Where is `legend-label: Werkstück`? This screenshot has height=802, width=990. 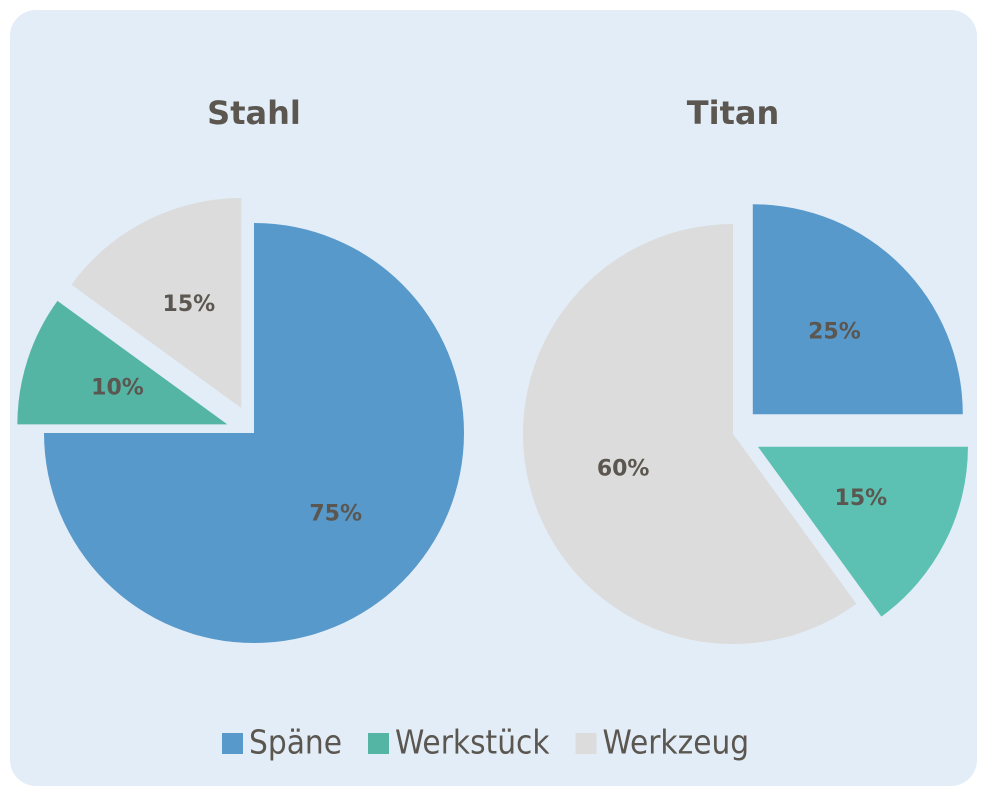 legend-label: Werkstück is located at coordinates (472, 742).